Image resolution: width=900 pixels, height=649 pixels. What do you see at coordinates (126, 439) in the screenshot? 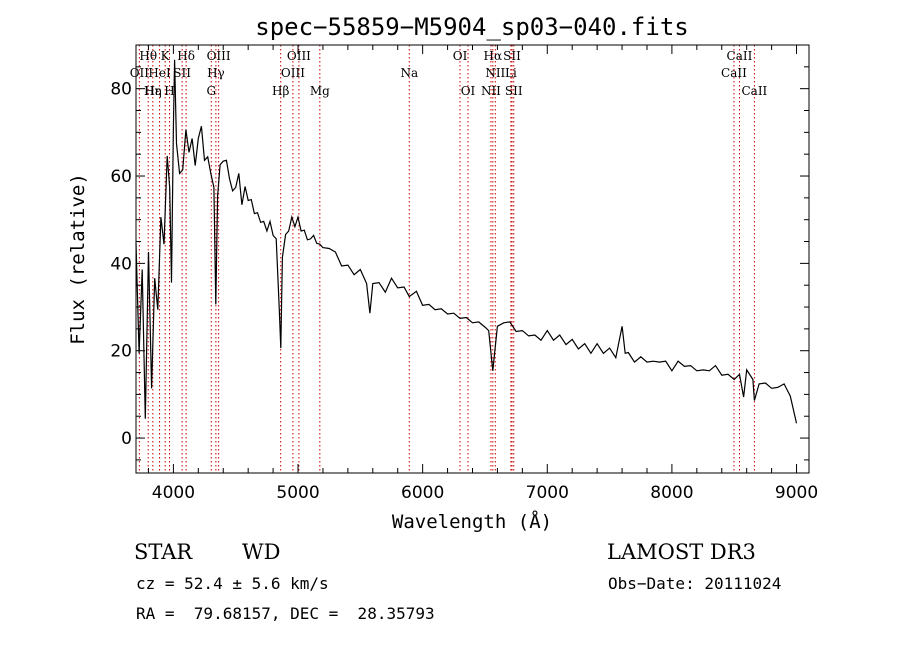
I see `y-tick-label: 0` at bounding box center [126, 439].